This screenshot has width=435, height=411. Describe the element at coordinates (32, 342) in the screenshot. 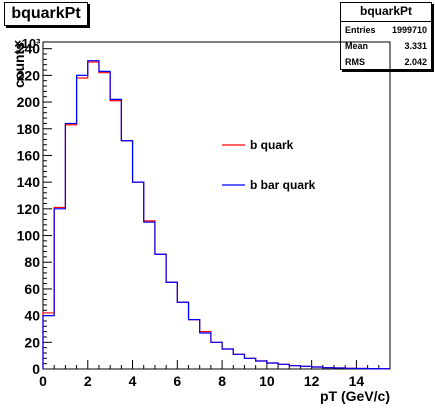

I see `y-tick-label: 20` at that location.